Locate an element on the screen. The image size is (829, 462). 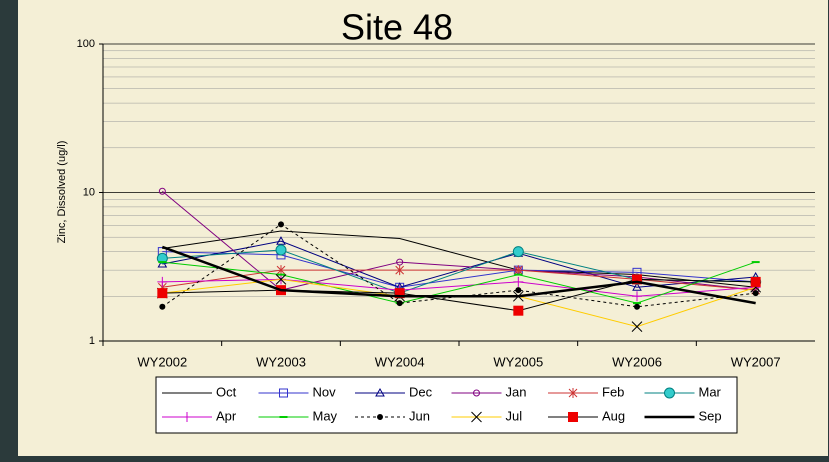
legend-label: Dec is located at coordinates (421, 391).